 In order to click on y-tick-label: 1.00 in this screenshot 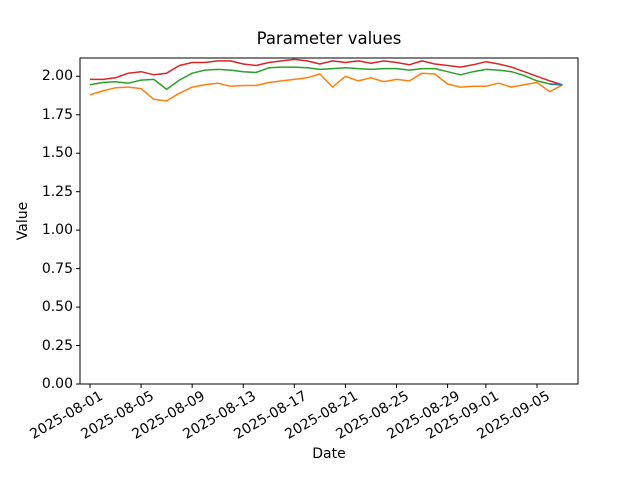, I will do `click(57, 230)`.